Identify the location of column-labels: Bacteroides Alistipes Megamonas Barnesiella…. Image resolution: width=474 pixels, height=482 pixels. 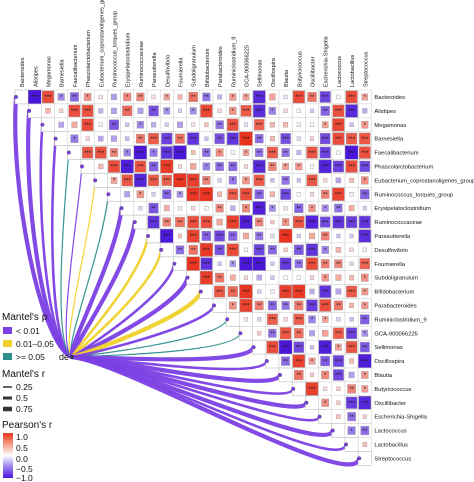
(194, 43).